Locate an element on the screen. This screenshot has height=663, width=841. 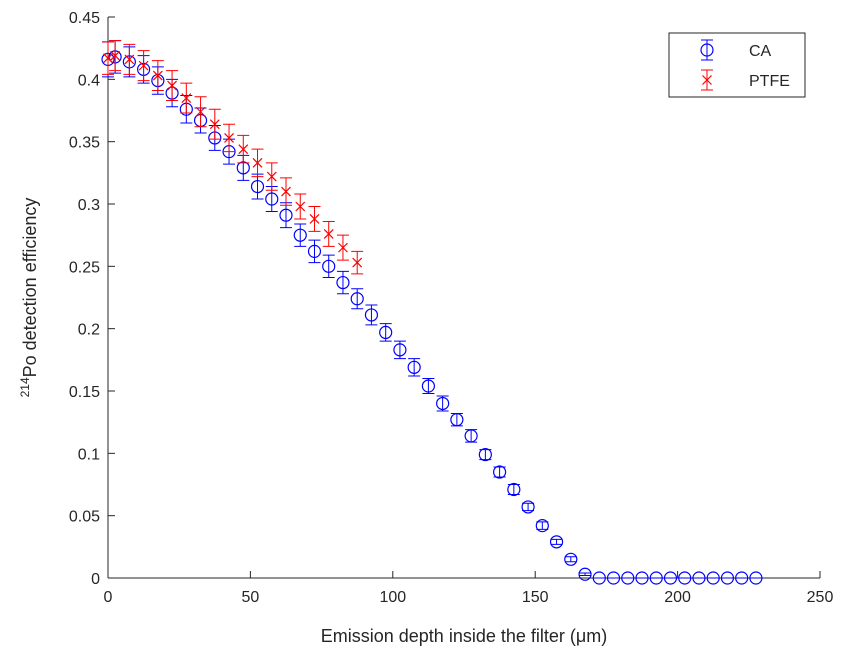
y-label-text: Po detection efficiency is located at coordinates (30, 288).